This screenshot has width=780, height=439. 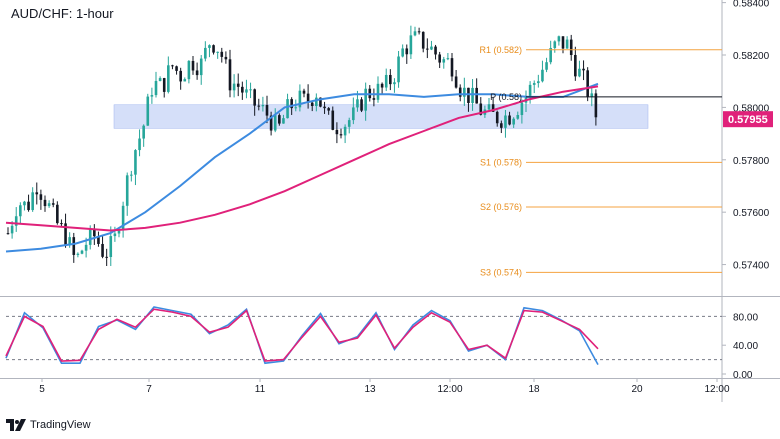 What do you see at coordinates (501, 272) in the screenshot?
I see `level-label-5: S3 (0.574)` at bounding box center [501, 272].